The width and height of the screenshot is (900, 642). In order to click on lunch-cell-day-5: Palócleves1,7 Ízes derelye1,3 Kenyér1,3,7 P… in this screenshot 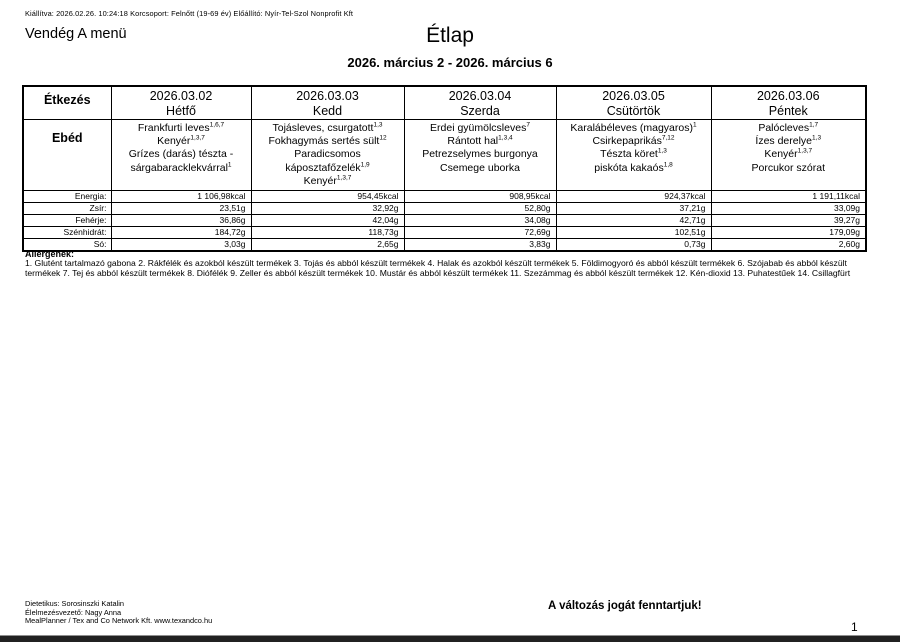, I will do `click(788, 155)`.